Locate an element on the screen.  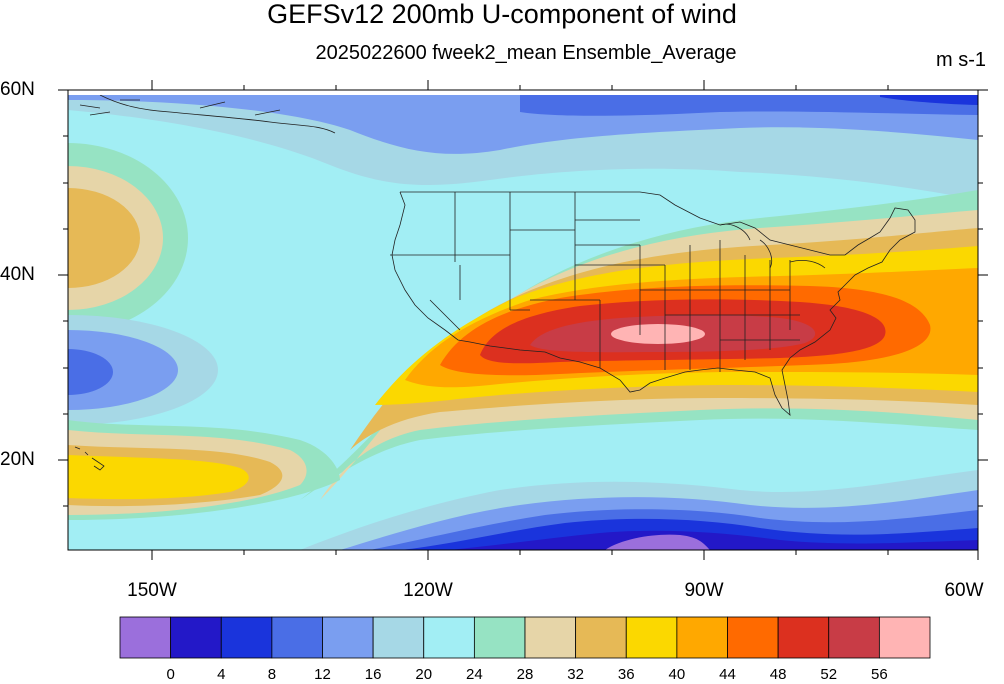
great-lakes is located at coordinates (772, 246).